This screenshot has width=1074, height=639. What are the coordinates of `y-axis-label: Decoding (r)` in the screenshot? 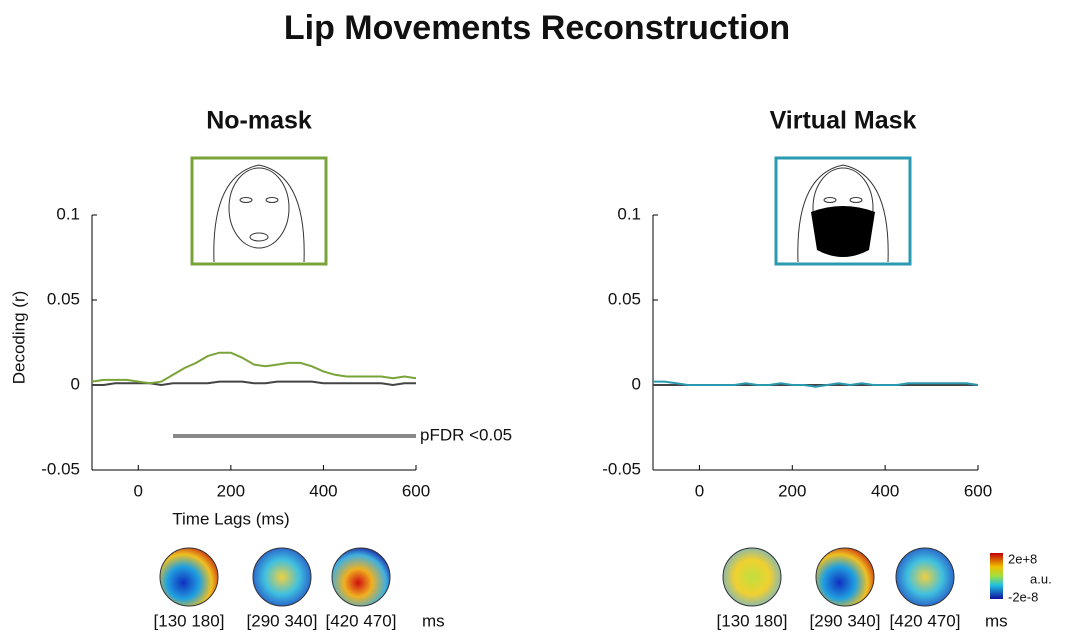 It's located at (18, 338).